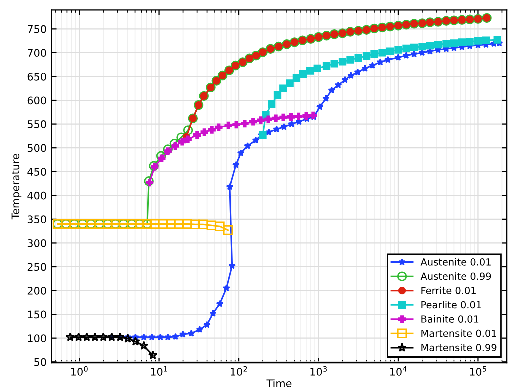  I want to click on y-tick-label: 550, so click(37, 124).